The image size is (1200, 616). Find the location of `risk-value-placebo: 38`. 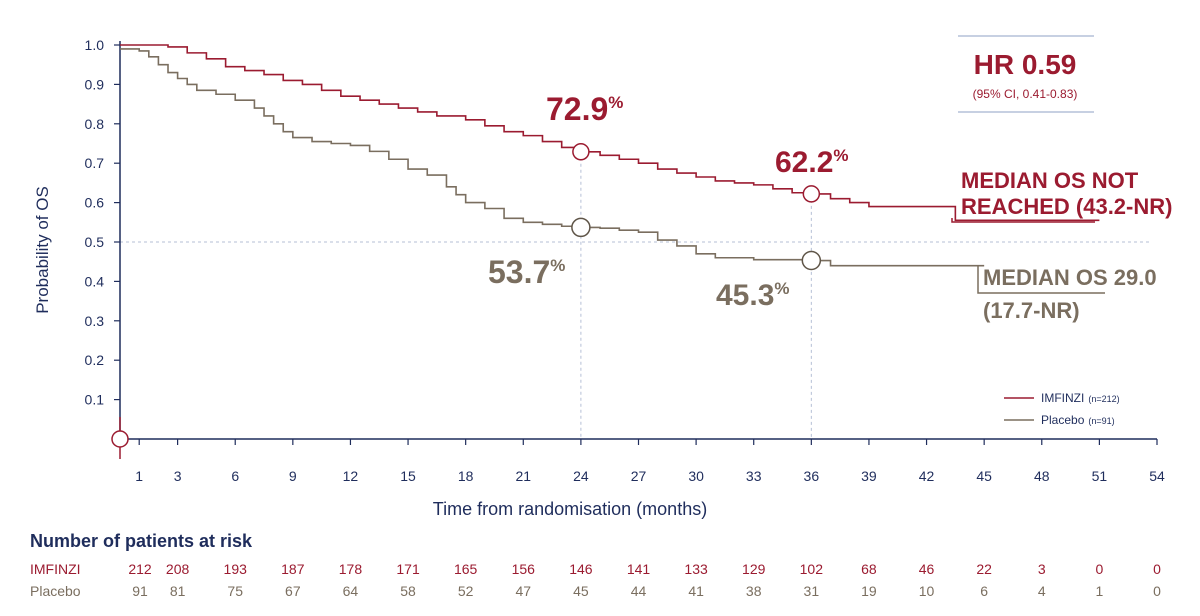

risk-value-placebo: 38 is located at coordinates (754, 591).